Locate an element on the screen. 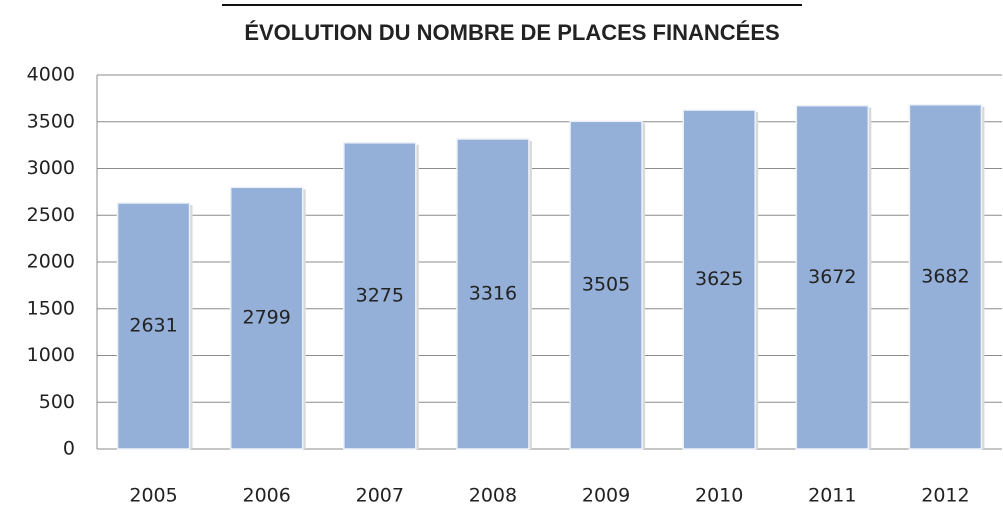  y-tick-label: 3000 is located at coordinates (51, 168).